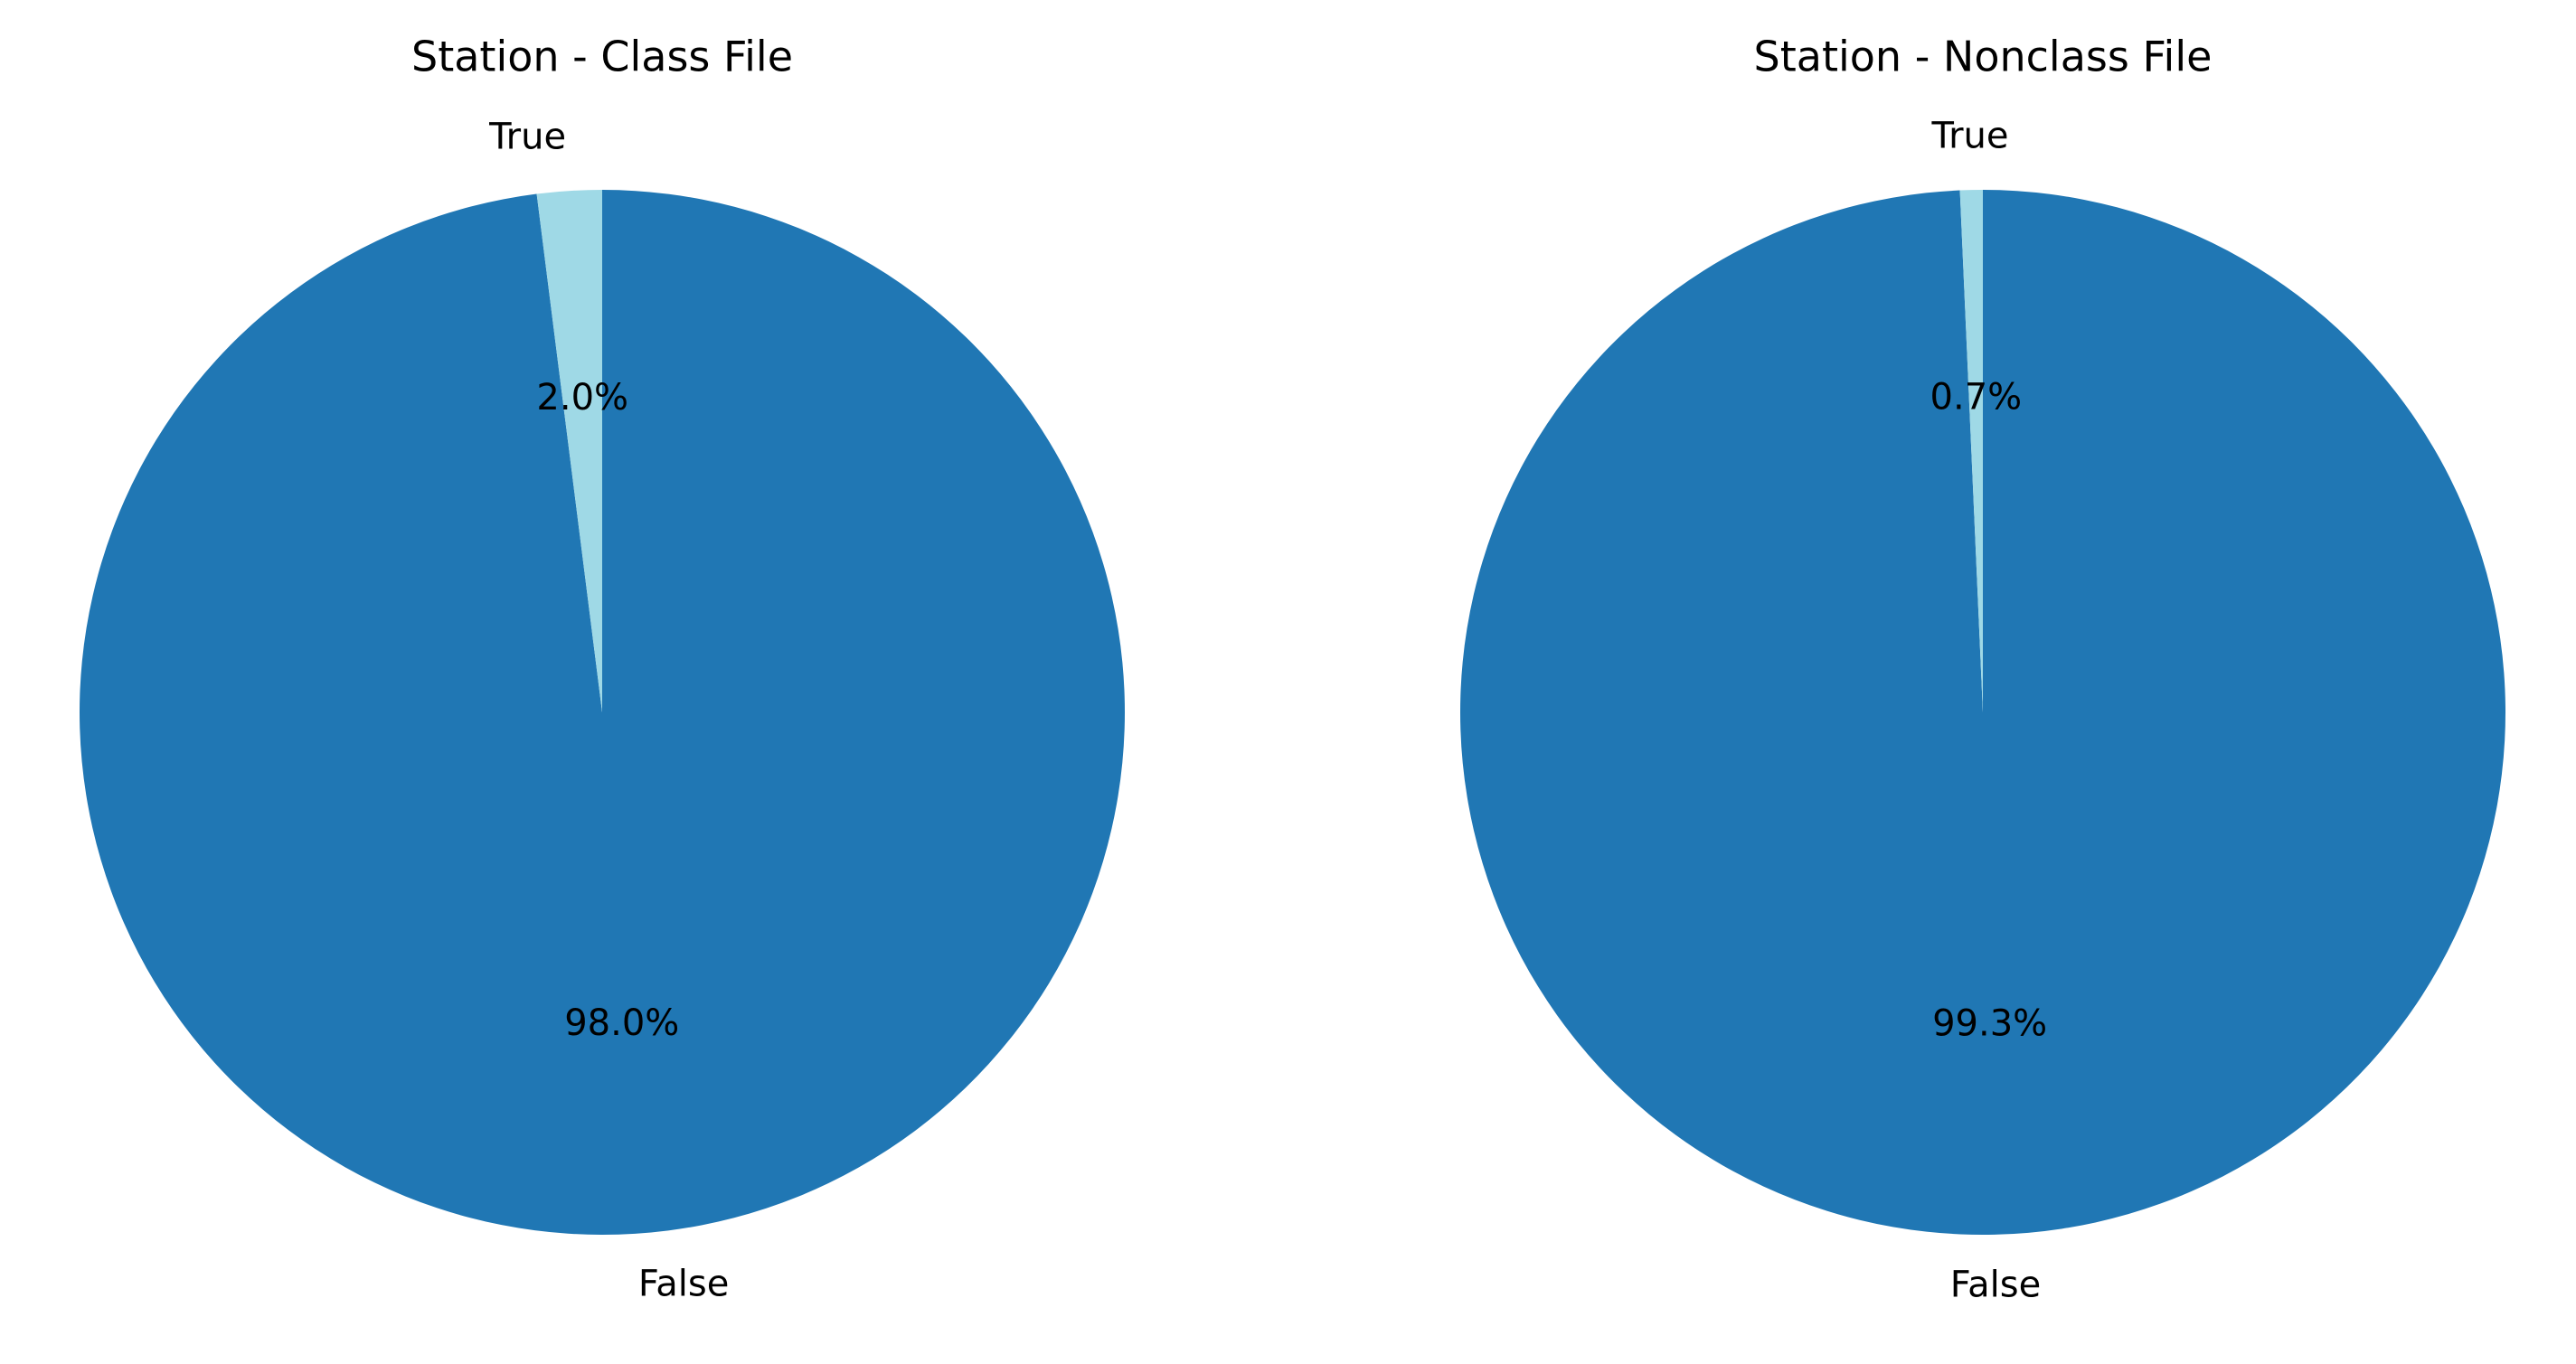 The height and width of the screenshot is (1364, 2576). I want to click on chart-title: Station - Nonclass File, so click(1983, 57).